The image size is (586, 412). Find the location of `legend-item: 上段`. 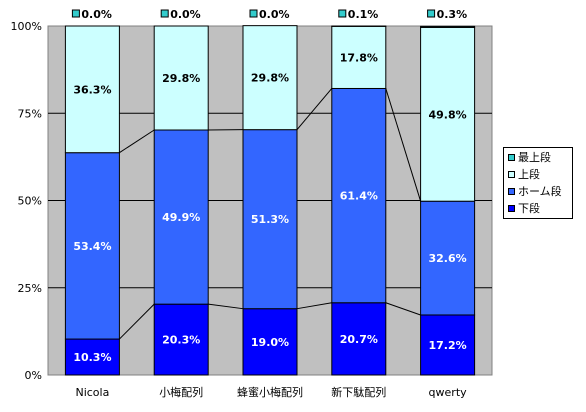

legend-item: 上段 is located at coordinates (540, 174).